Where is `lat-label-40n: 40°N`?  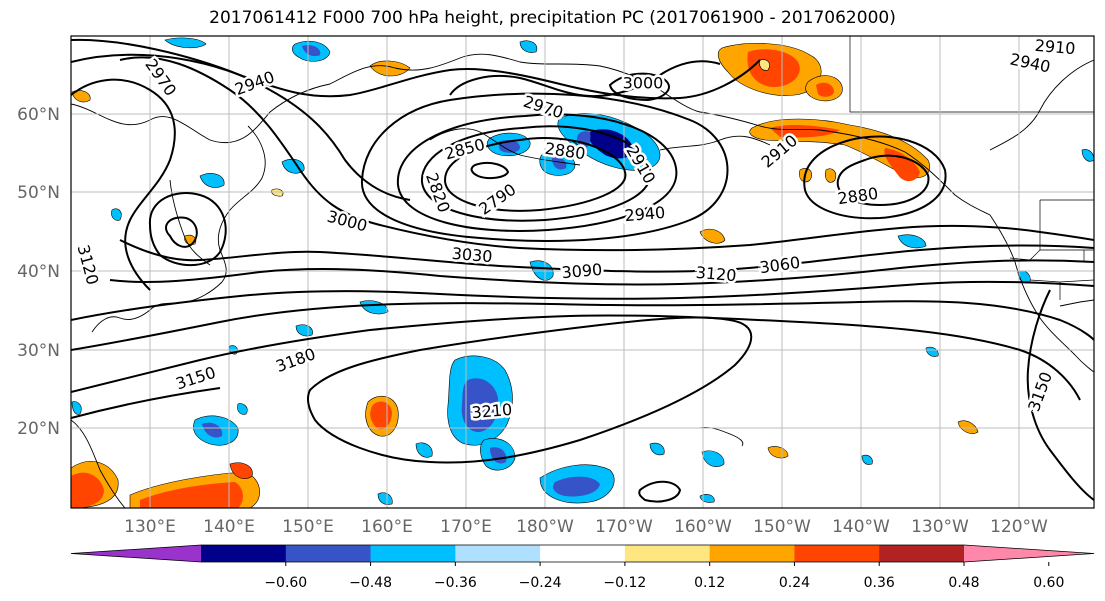
lat-label-40n: 40°N is located at coordinates (38, 272).